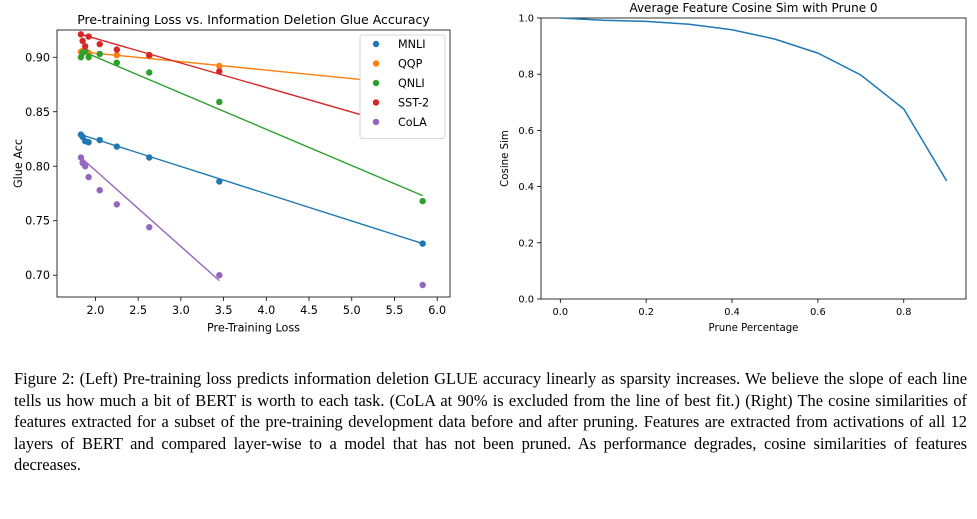 Image resolution: width=977 pixels, height=519 pixels. I want to click on x-tick-label: 3.5, so click(224, 310).